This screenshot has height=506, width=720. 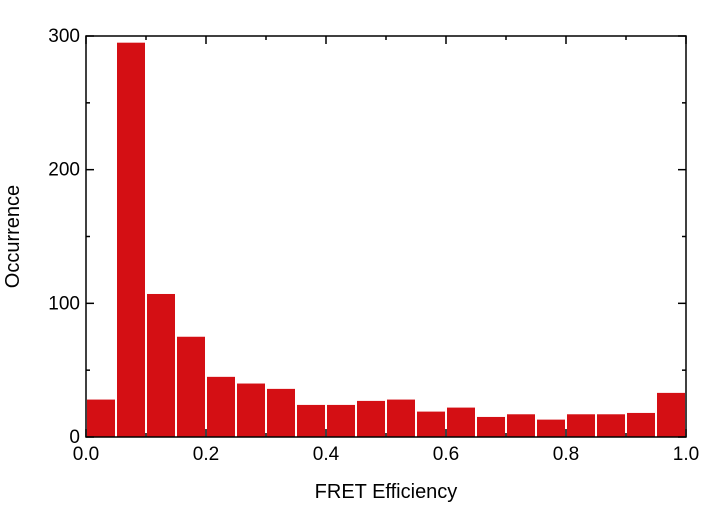 What do you see at coordinates (206, 454) in the screenshot?
I see `x-tick-label: 0.2` at bounding box center [206, 454].